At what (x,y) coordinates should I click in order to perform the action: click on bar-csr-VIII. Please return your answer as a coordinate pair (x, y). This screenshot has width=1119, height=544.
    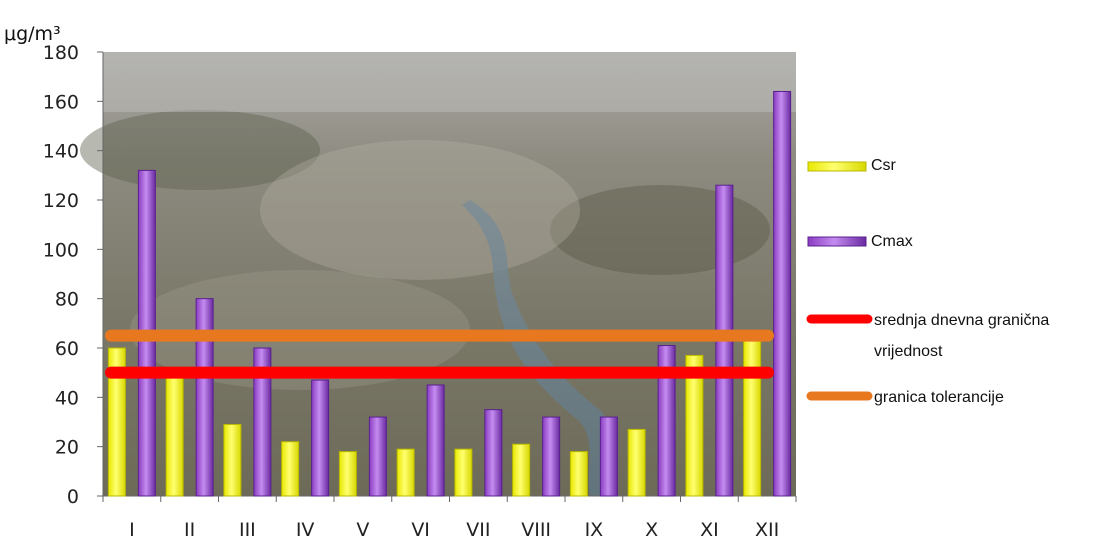
    Looking at the image, I should click on (521, 470).